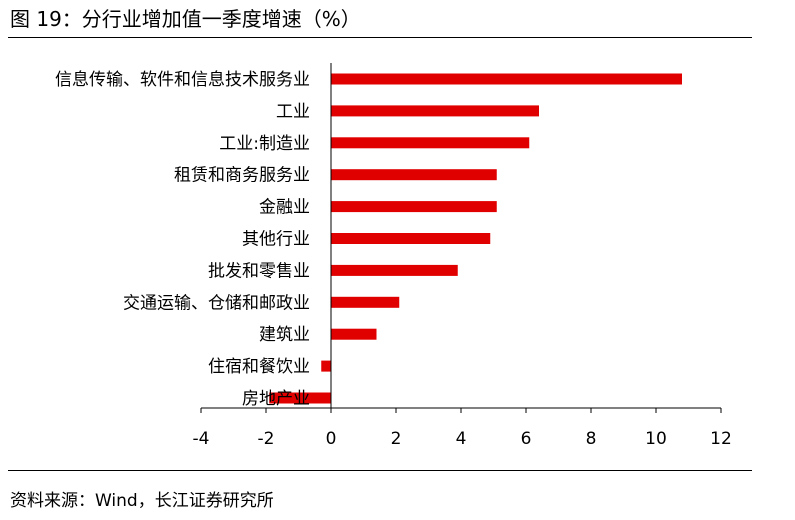 Image resolution: width=795 pixels, height=520 pixels. What do you see at coordinates (461, 439) in the screenshot?
I see `x-tick-label: 4` at bounding box center [461, 439].